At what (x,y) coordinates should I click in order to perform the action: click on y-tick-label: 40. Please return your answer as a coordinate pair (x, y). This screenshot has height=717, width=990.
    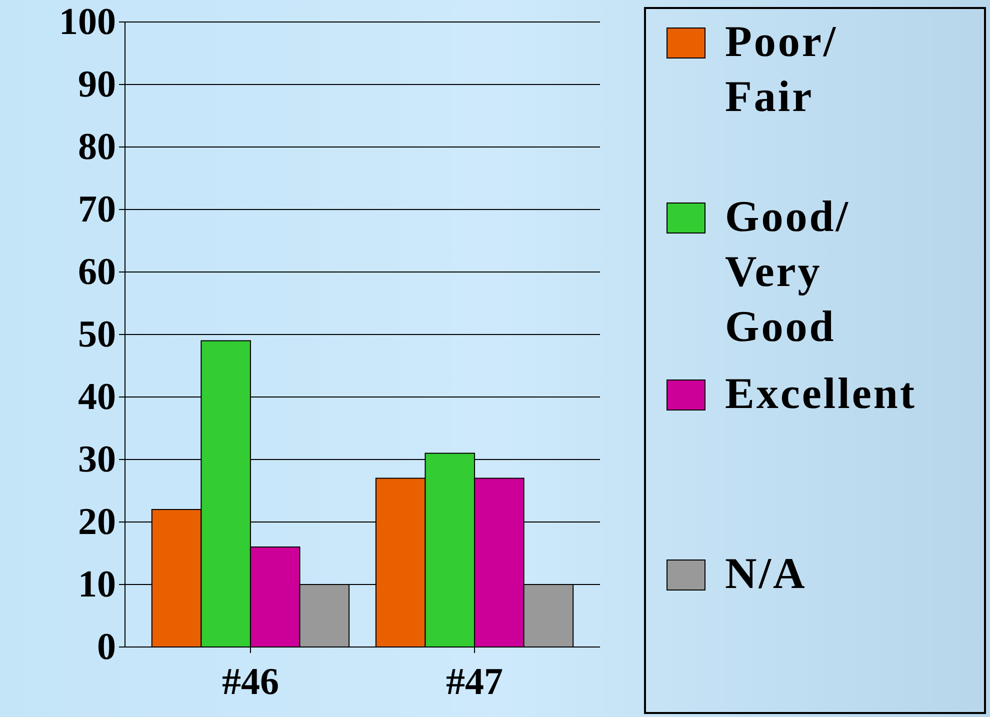
    Looking at the image, I should click on (97, 397).